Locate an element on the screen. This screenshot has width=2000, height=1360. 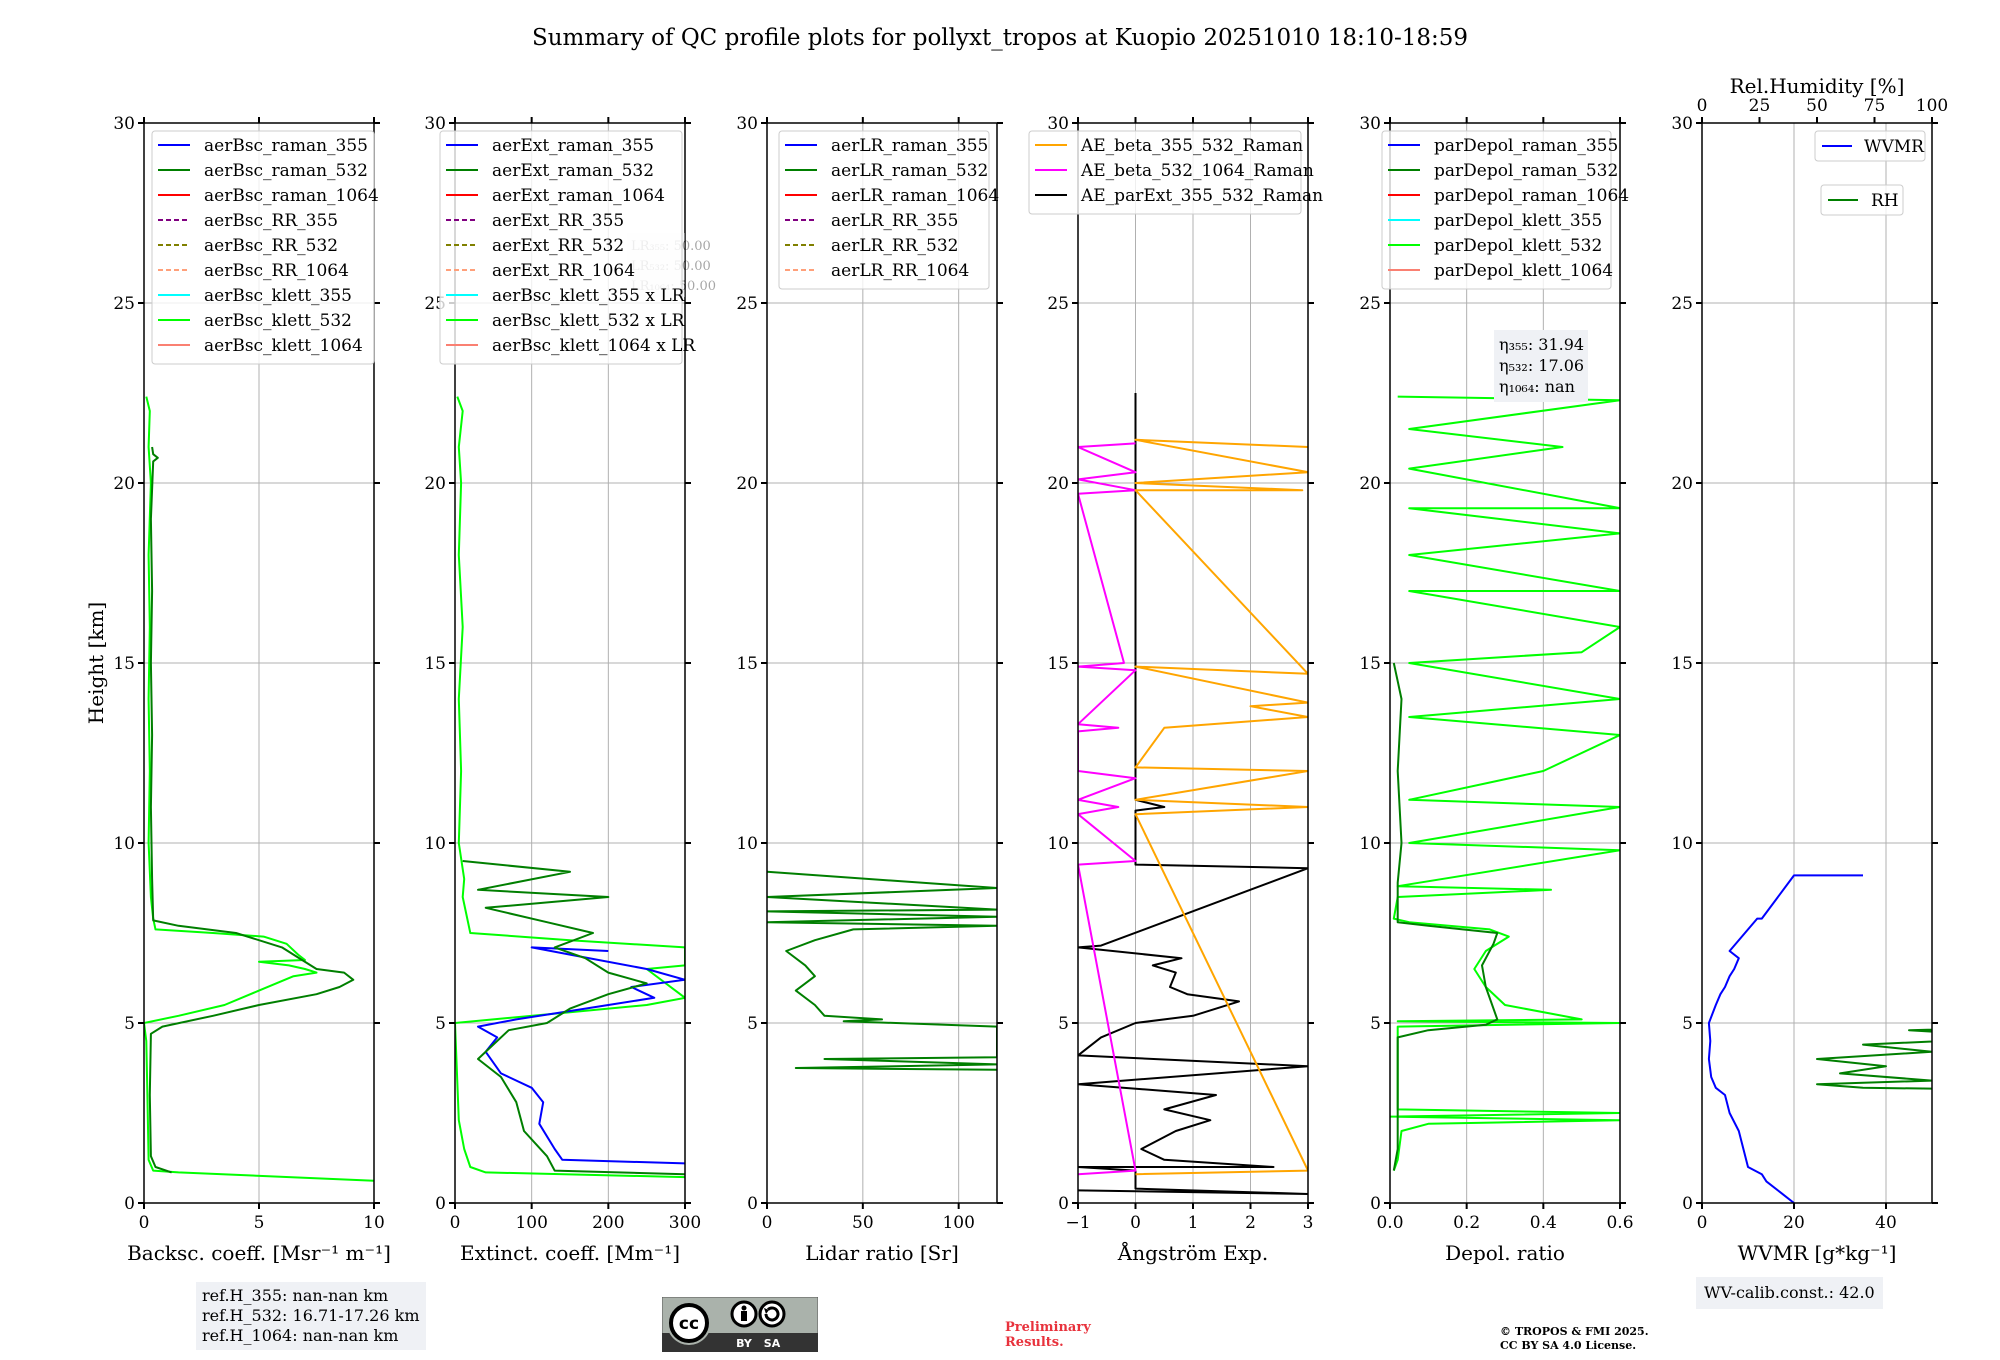
x-tick-label: 0.4 is located at coordinates (1543, 1223).